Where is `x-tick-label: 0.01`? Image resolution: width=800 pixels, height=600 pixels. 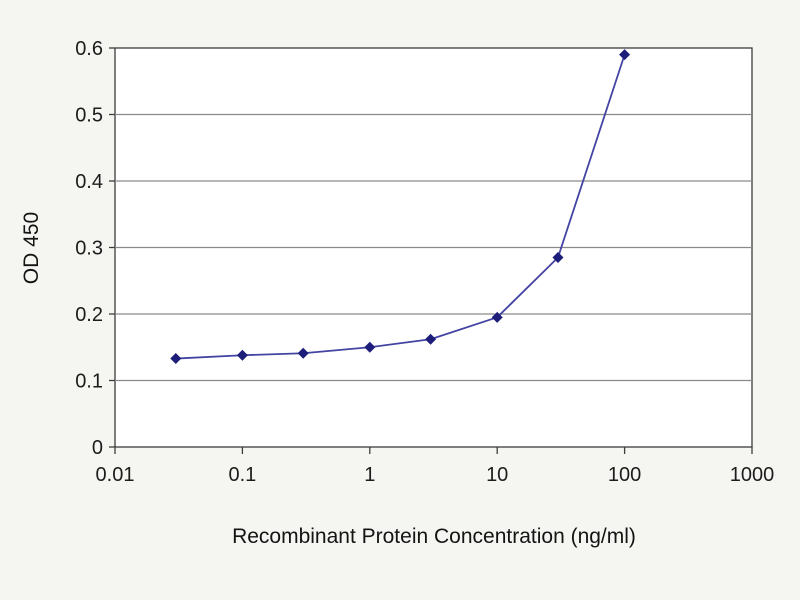 x-tick-label: 0.01 is located at coordinates (115, 475).